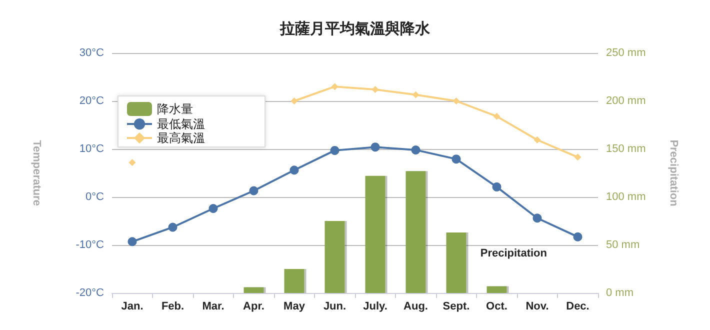 The height and width of the screenshot is (330, 710). I want to click on annotation: Precipitation, so click(514, 254).